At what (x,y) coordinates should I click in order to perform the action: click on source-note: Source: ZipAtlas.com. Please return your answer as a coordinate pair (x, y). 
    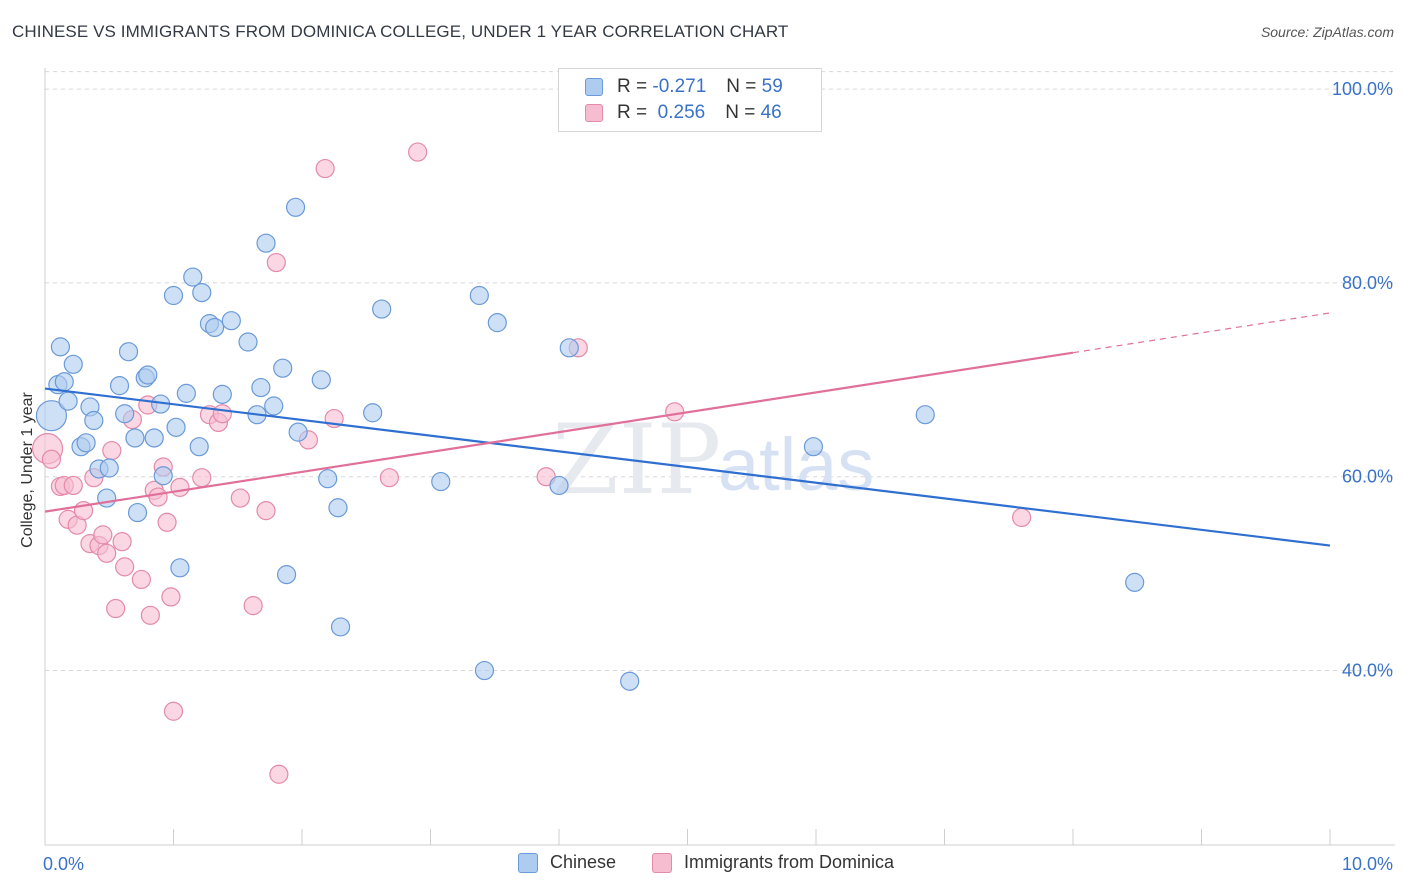
    Looking at the image, I should click on (1327, 32).